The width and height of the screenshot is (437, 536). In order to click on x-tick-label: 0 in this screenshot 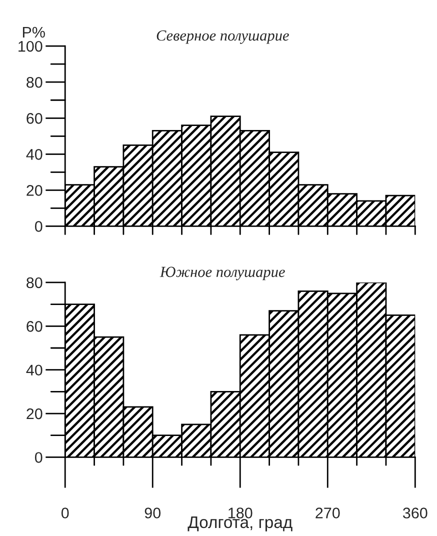, I will do `click(65, 513)`.